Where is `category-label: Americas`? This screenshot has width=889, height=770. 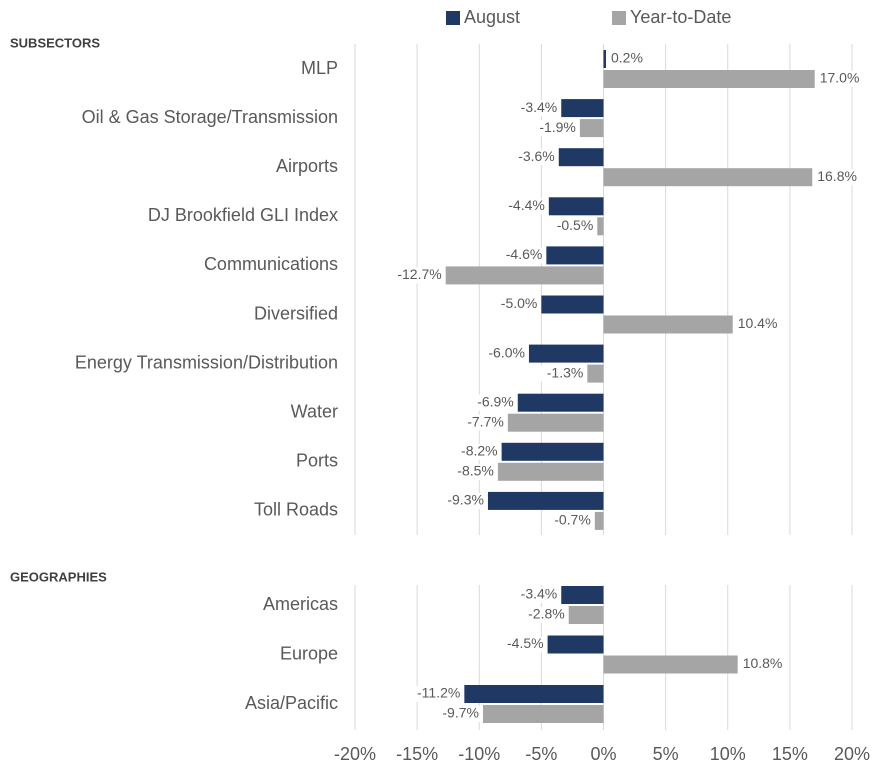 category-label: Americas is located at coordinates (300, 604).